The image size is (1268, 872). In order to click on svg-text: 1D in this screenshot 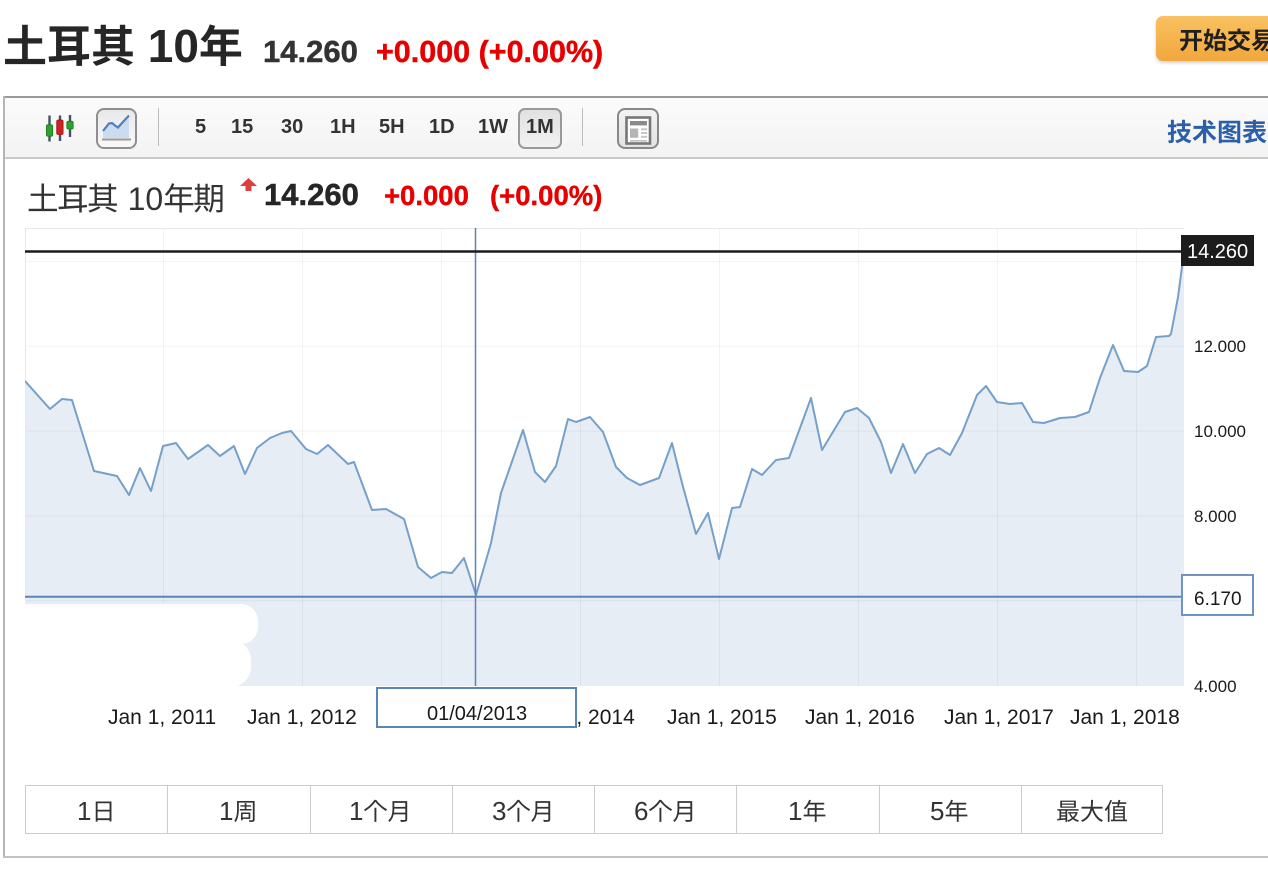, I will do `click(442, 127)`.